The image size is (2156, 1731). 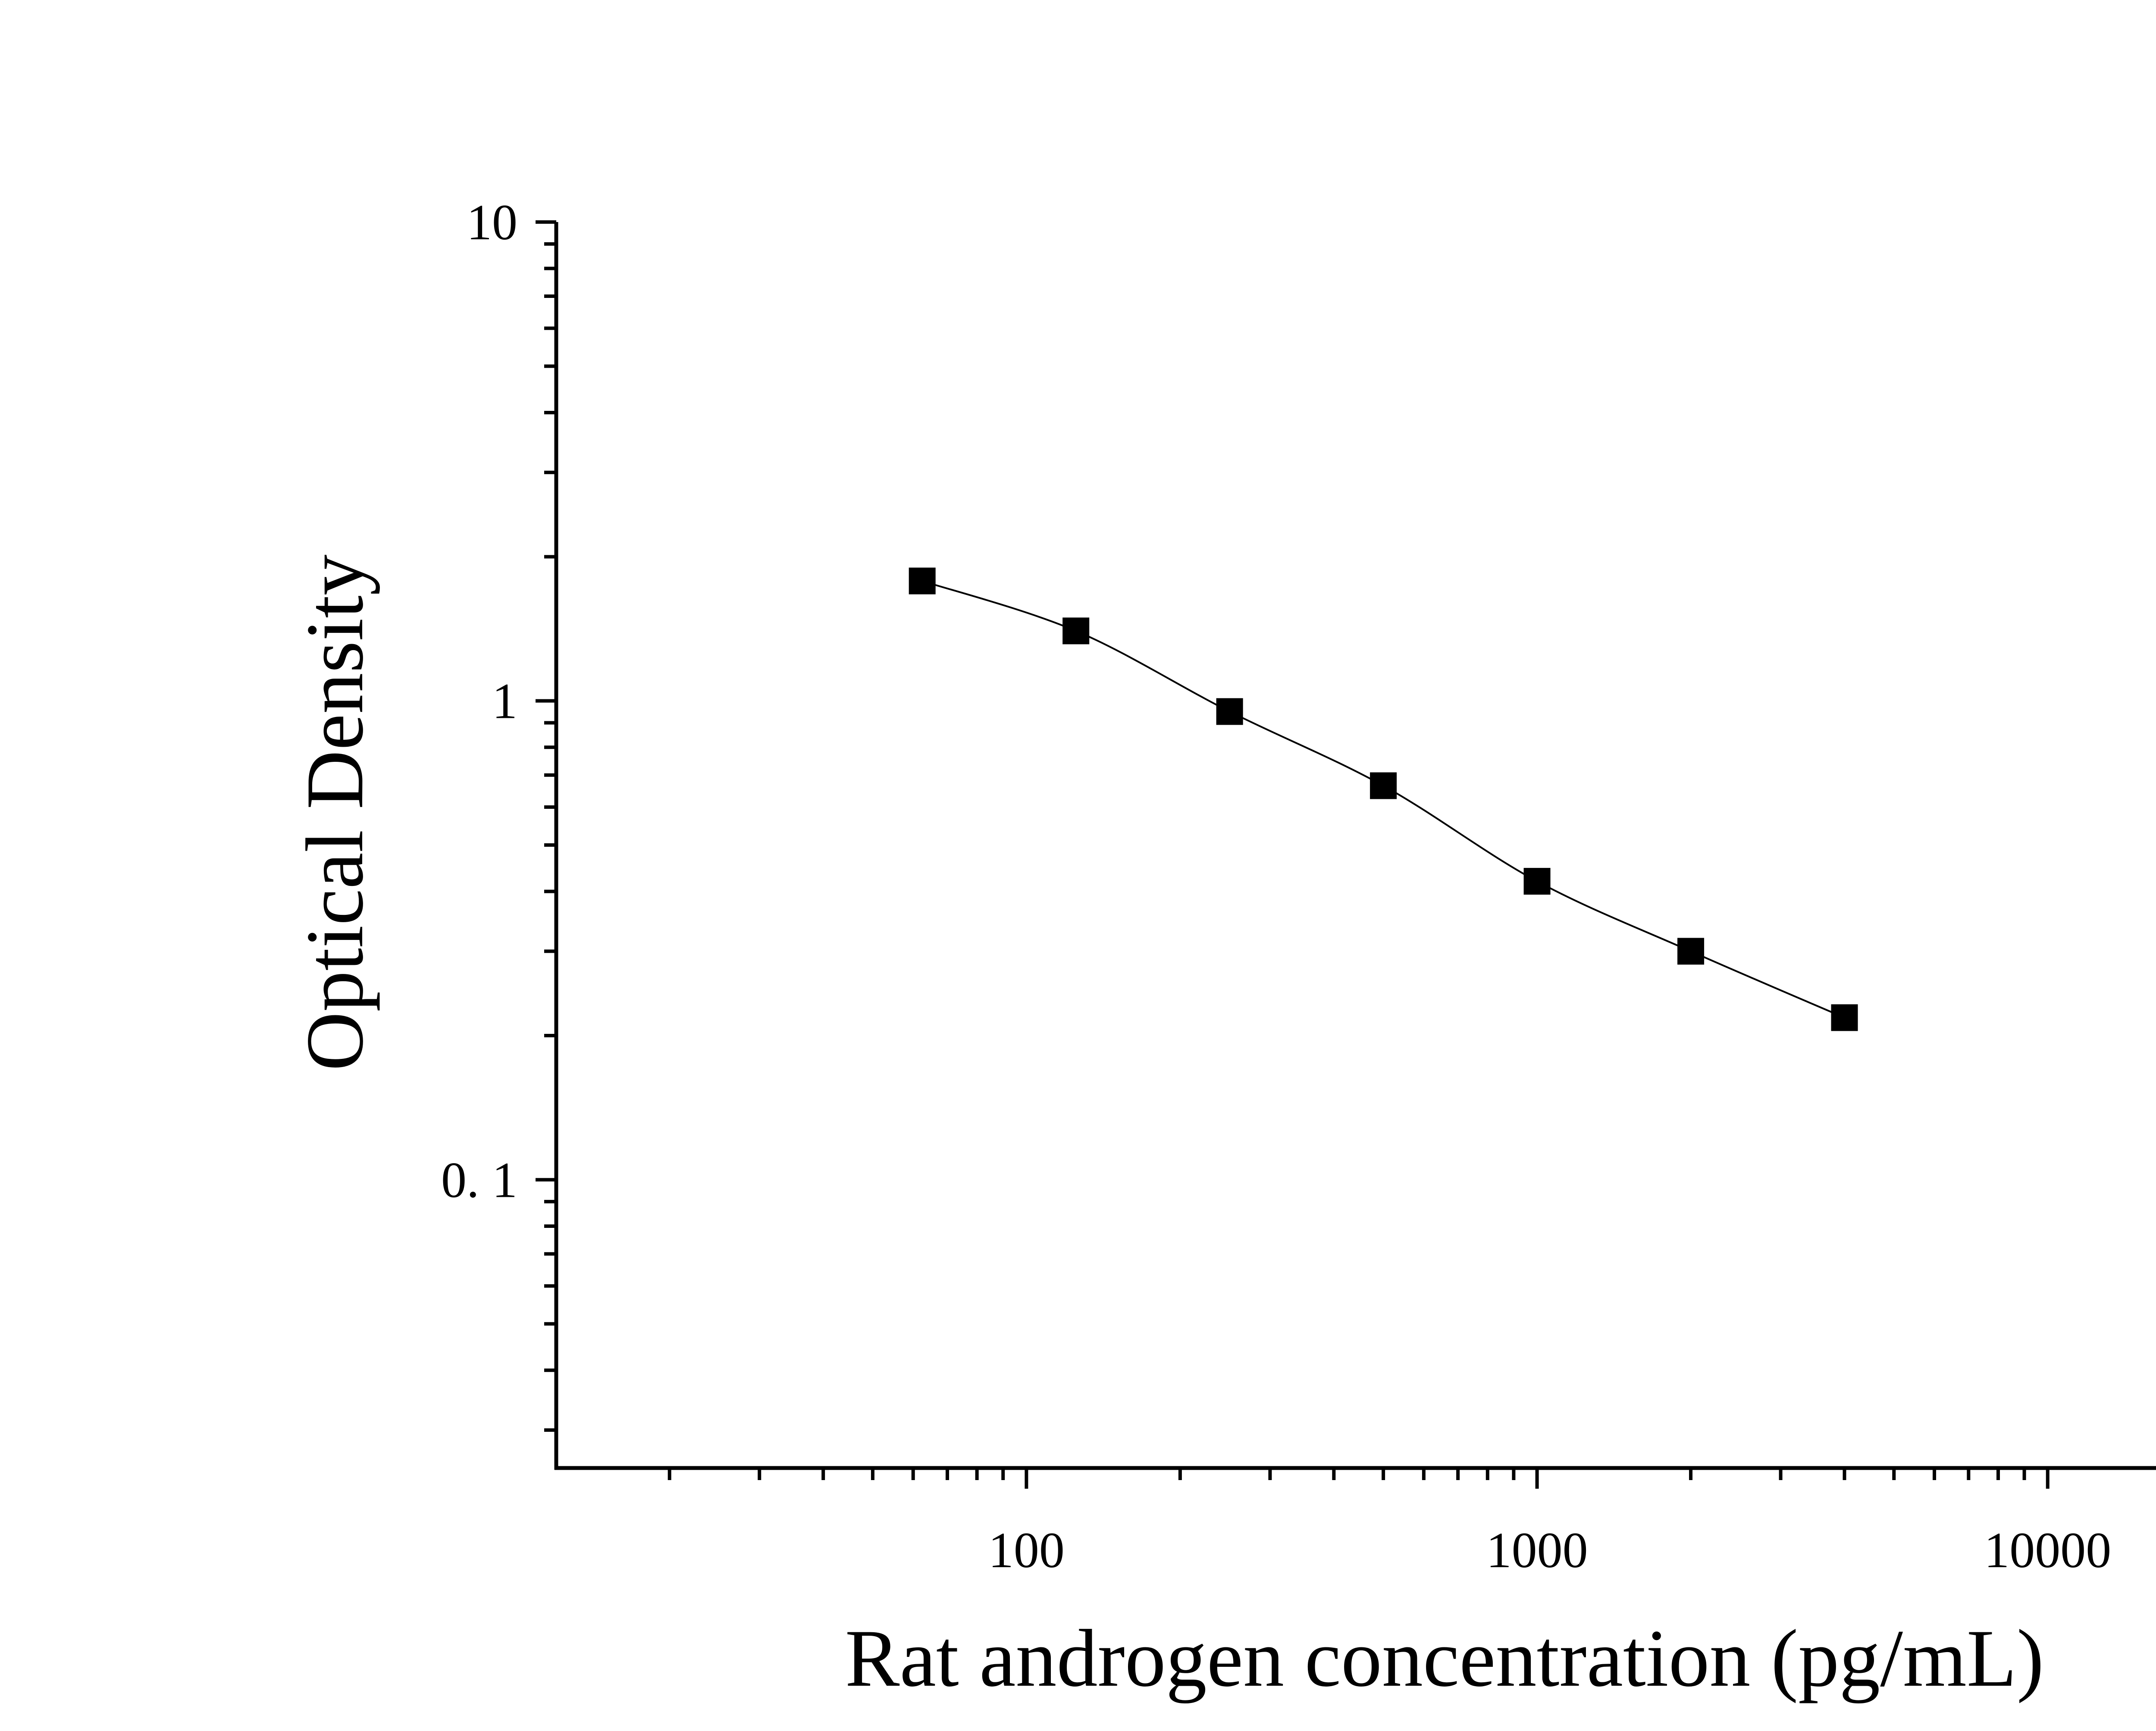 I want to click on data-markers, so click(x=1383, y=799).